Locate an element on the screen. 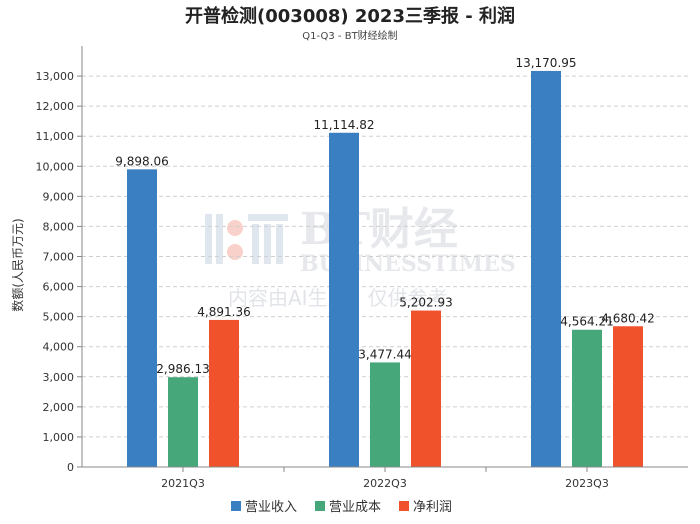  chart-subtitle: Q1-Q3 - BT财经绘制 is located at coordinates (349, 35).